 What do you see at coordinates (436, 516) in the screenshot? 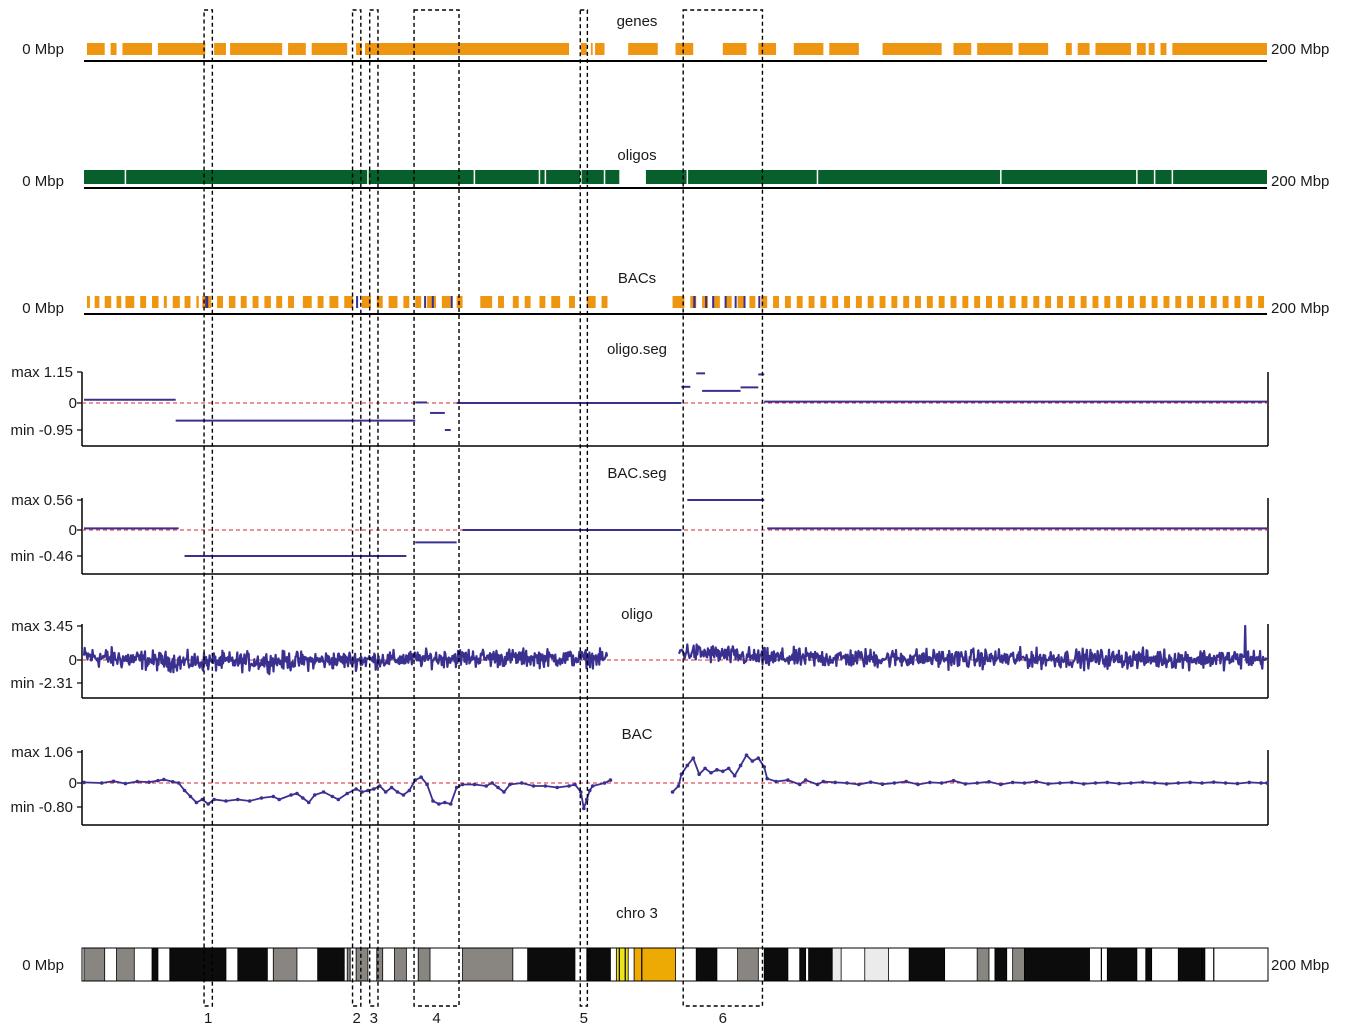
I see `region-4: 4` at bounding box center [436, 516].